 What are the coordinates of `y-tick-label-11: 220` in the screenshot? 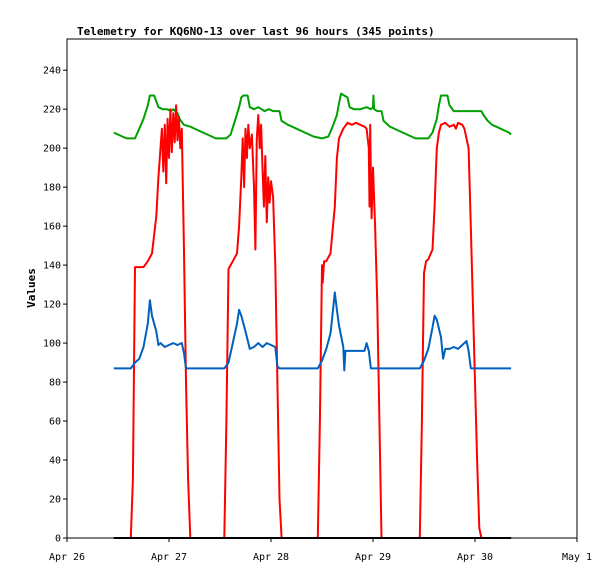 It's located at (52, 110).